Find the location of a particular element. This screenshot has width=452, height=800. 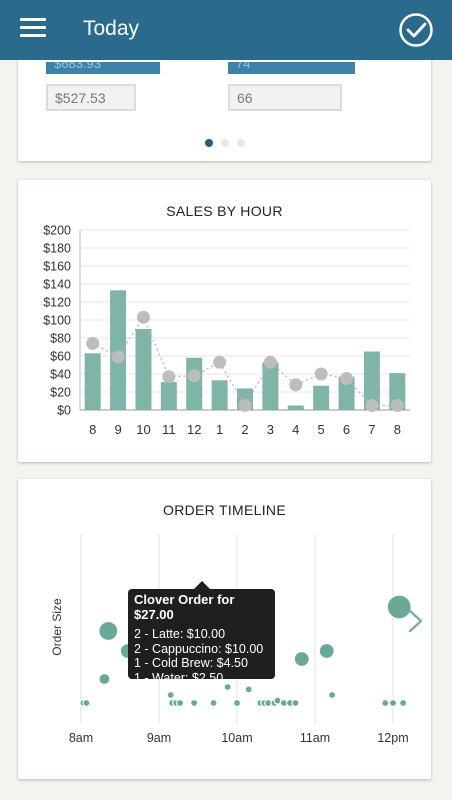

x-tick-label: 2 is located at coordinates (244, 429).